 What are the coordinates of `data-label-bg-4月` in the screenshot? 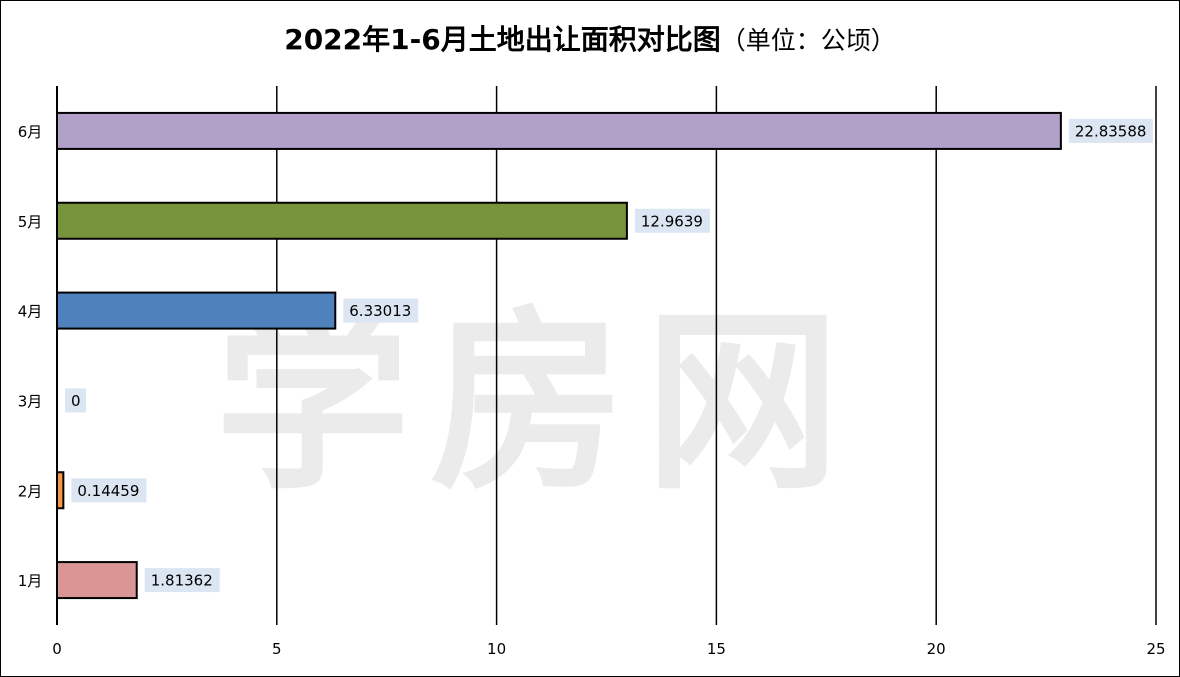 It's located at (381, 310).